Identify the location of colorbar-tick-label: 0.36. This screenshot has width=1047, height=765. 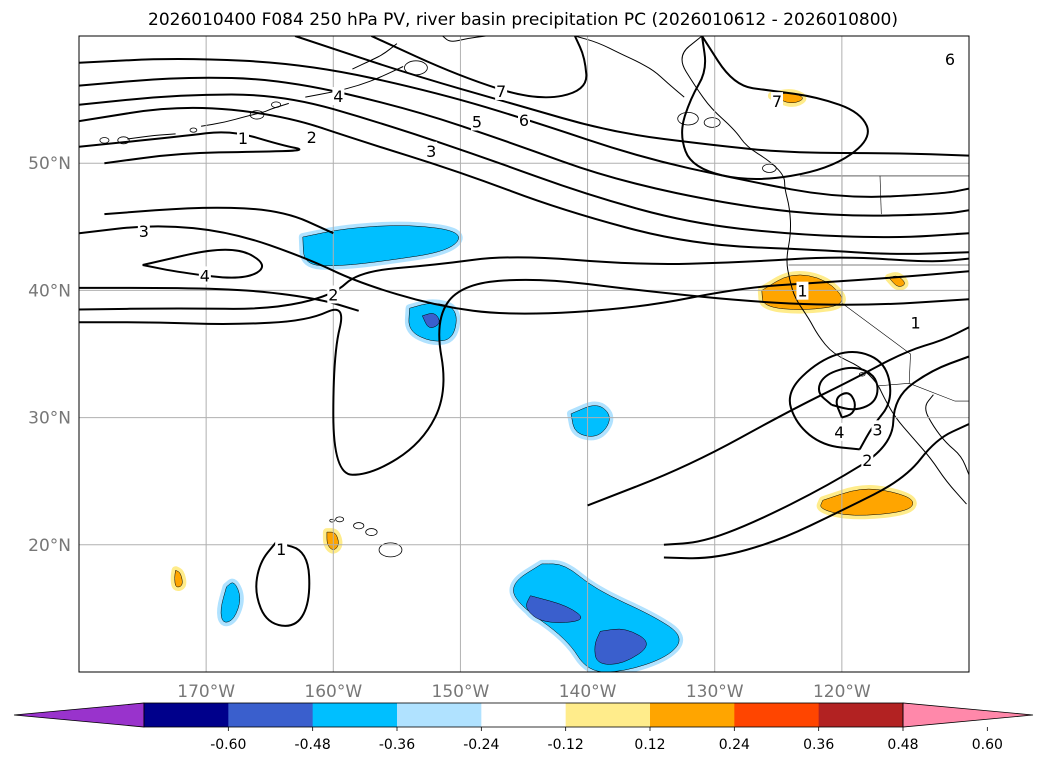
(818, 745).